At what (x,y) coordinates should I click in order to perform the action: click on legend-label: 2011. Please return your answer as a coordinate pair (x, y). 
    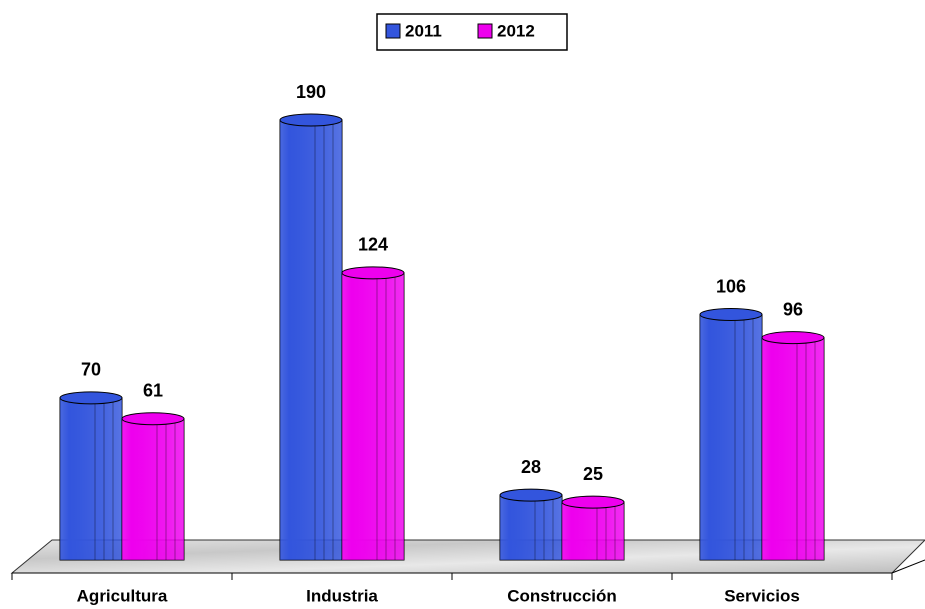
    Looking at the image, I should click on (423, 30).